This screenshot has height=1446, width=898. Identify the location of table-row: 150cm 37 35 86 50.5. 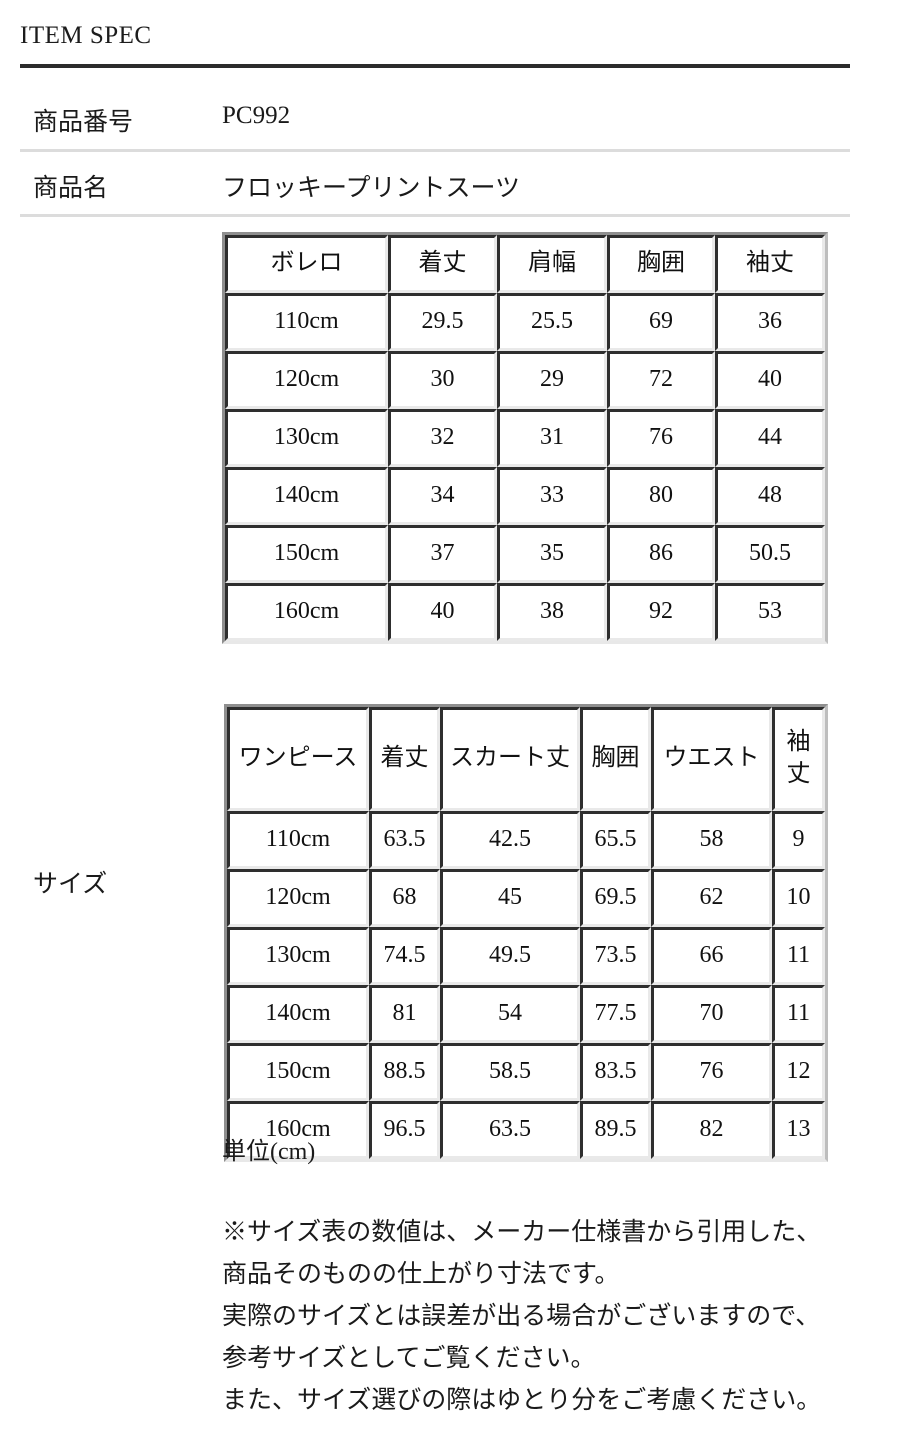
(525, 554).